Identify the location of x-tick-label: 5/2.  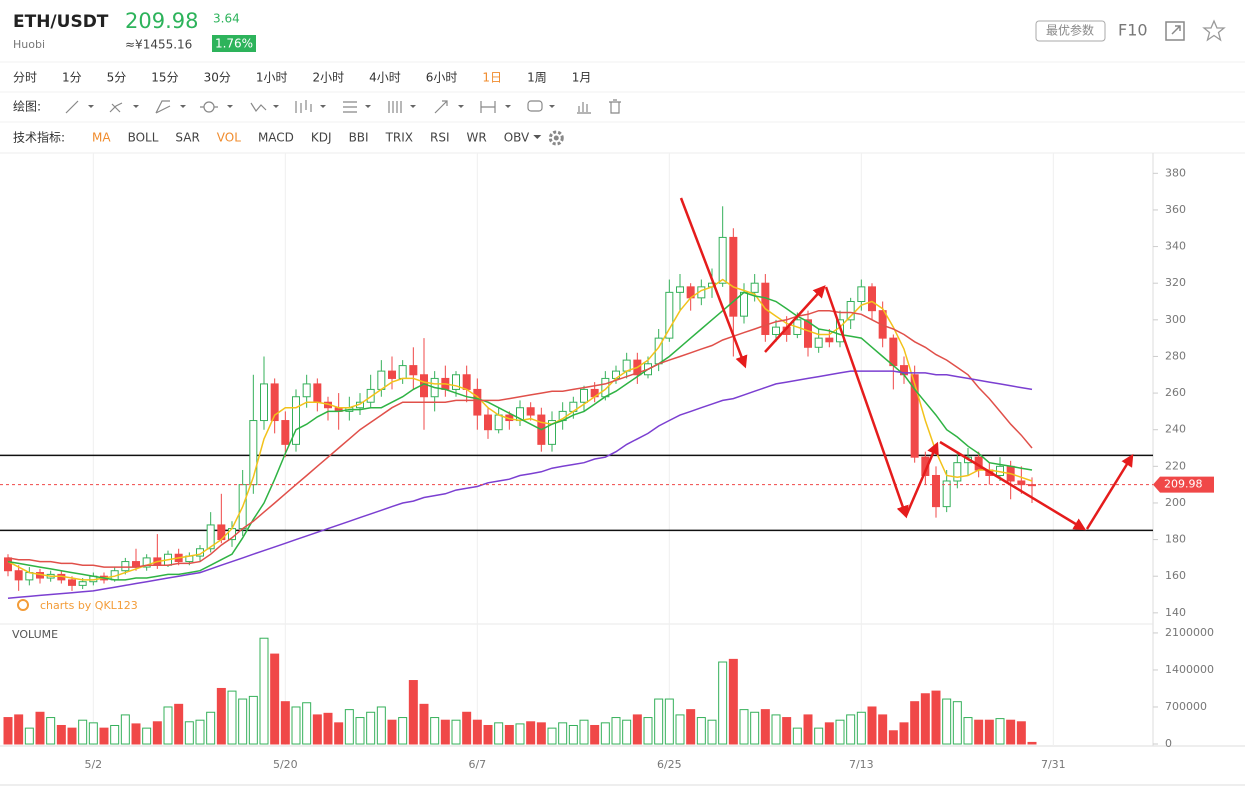
(93, 764).